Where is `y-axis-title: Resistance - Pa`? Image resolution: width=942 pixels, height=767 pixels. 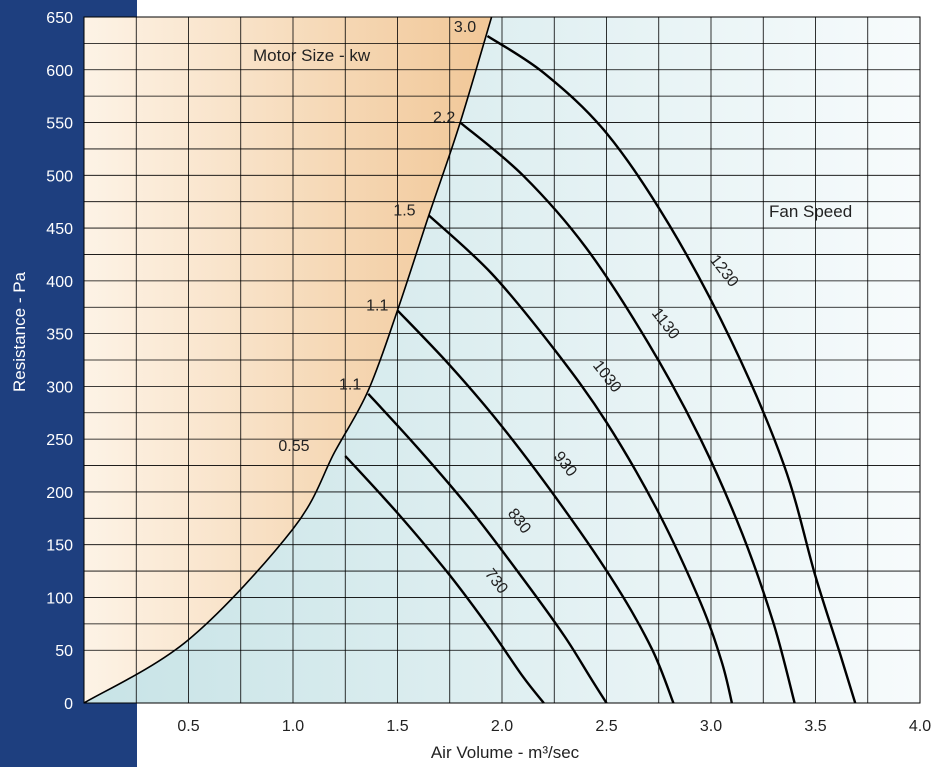
y-axis-title: Resistance - Pa is located at coordinates (19, 331).